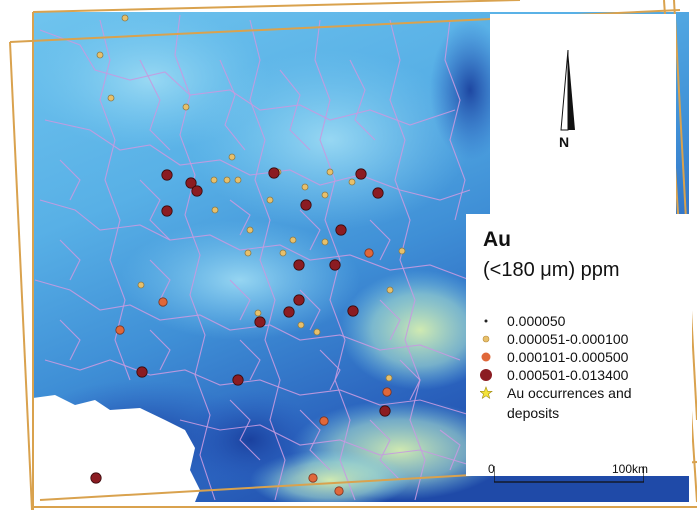 The height and width of the screenshot is (510, 697). What do you see at coordinates (583, 114) in the screenshot?
I see `north-panel` at bounding box center [583, 114].